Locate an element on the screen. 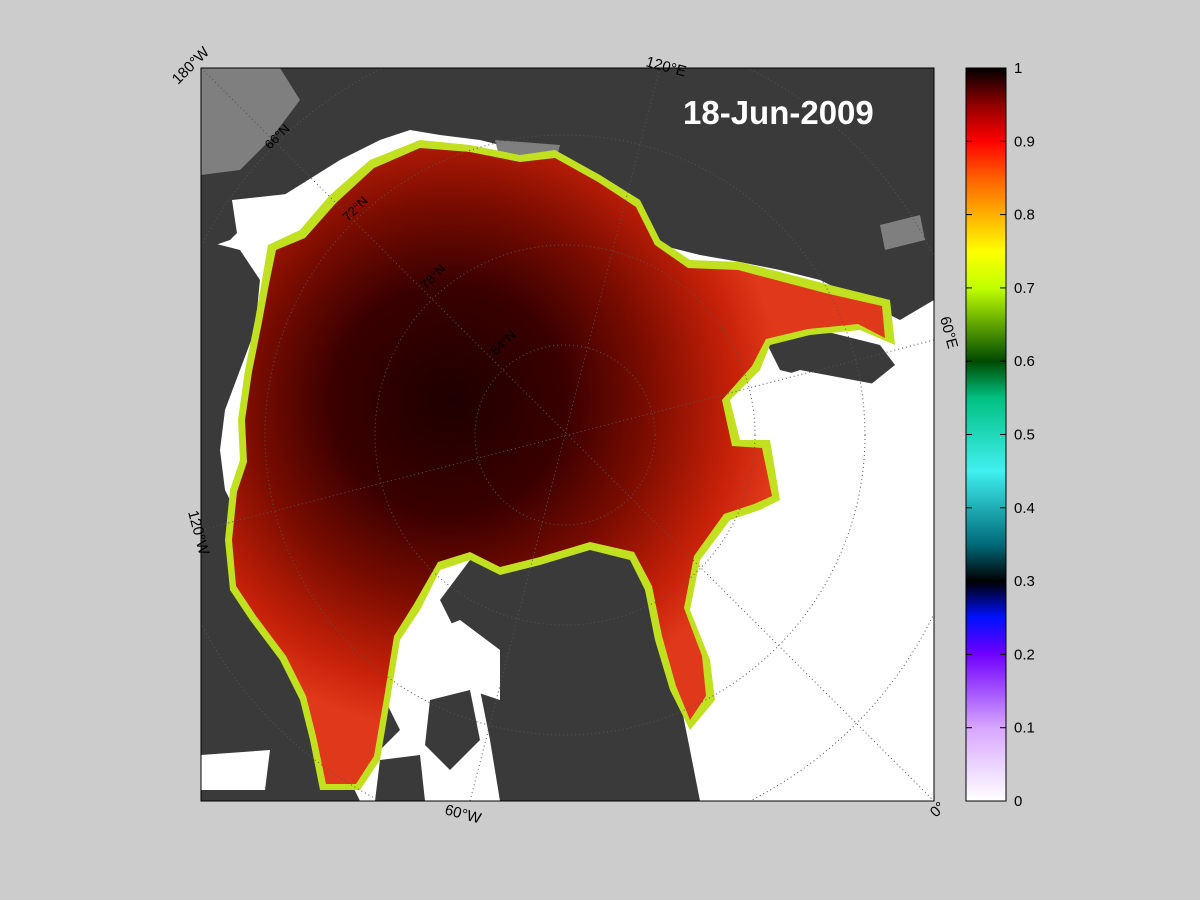 The image size is (1200, 900). colorbar-tick-label: 0.1 is located at coordinates (1024, 728).